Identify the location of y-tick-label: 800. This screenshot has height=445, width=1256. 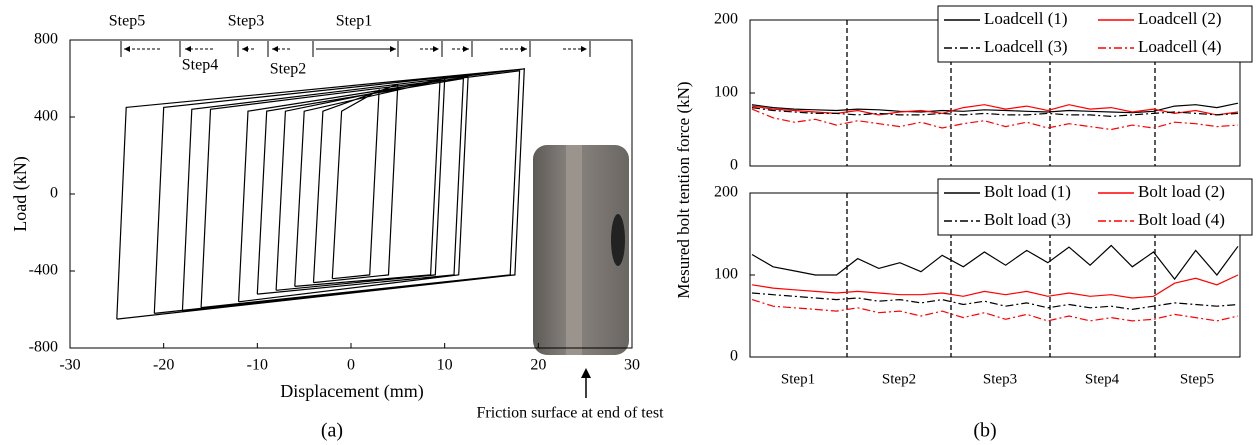
(46, 39).